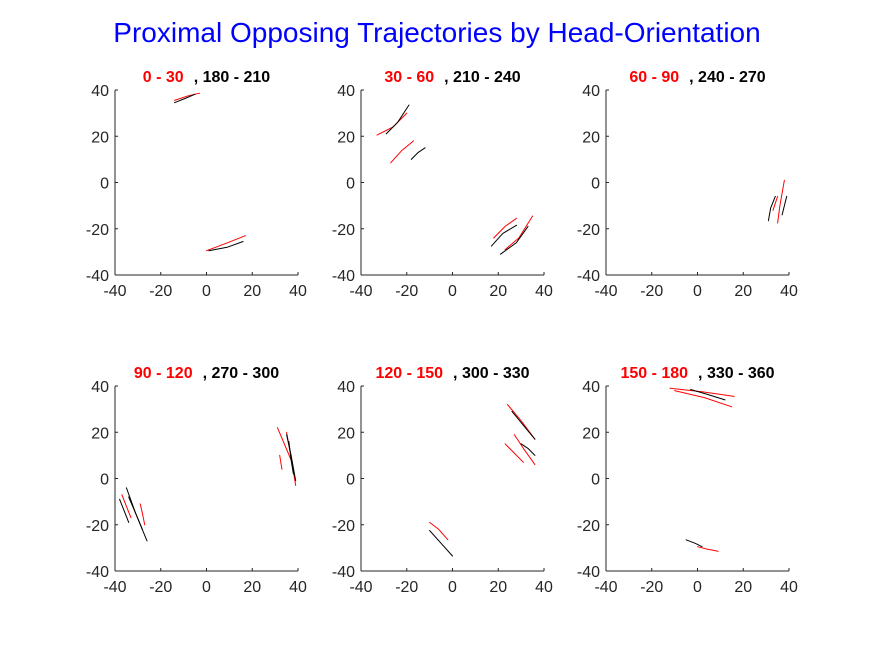  I want to click on subplot-title-black: , 300 - 330, so click(491, 373).